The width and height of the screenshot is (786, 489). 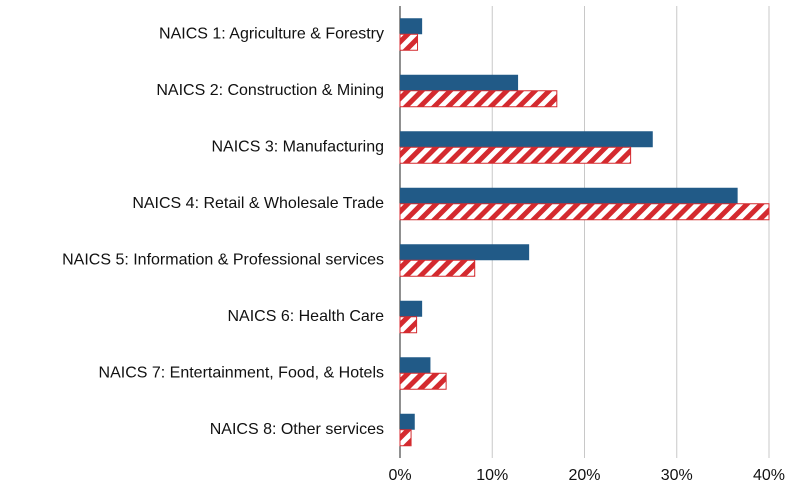 I want to click on x-tick-label: 40%, so click(x=769, y=475).